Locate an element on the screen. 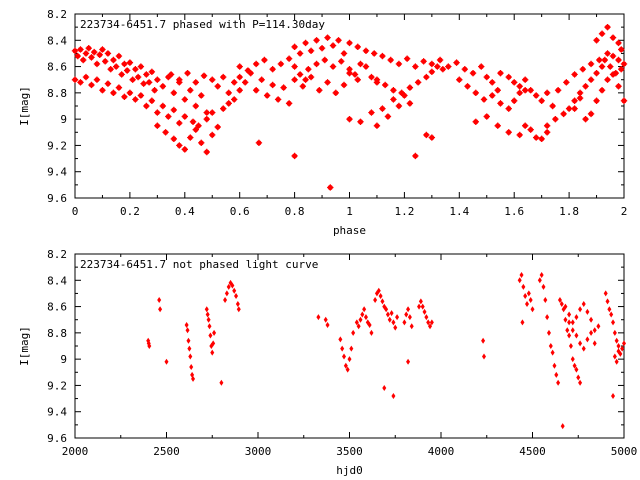 This screenshot has width=640, height=480. x-tick-label: 0.6 is located at coordinates (240, 211).